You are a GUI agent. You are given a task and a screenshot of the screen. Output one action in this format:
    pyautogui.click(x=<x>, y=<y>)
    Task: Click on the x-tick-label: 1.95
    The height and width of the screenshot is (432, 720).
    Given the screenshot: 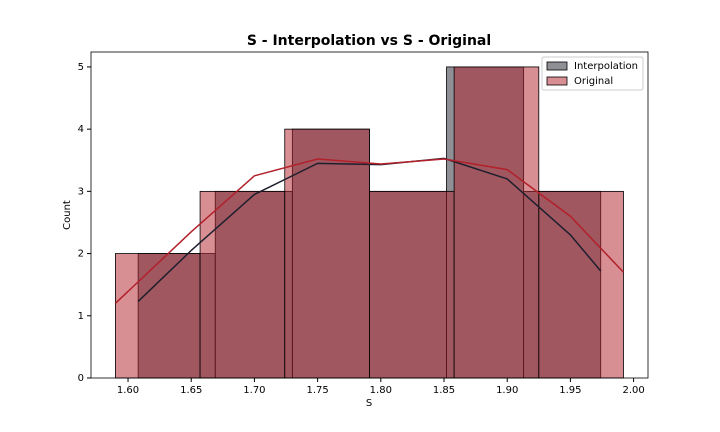 What is the action you would take?
    pyautogui.click(x=570, y=390)
    